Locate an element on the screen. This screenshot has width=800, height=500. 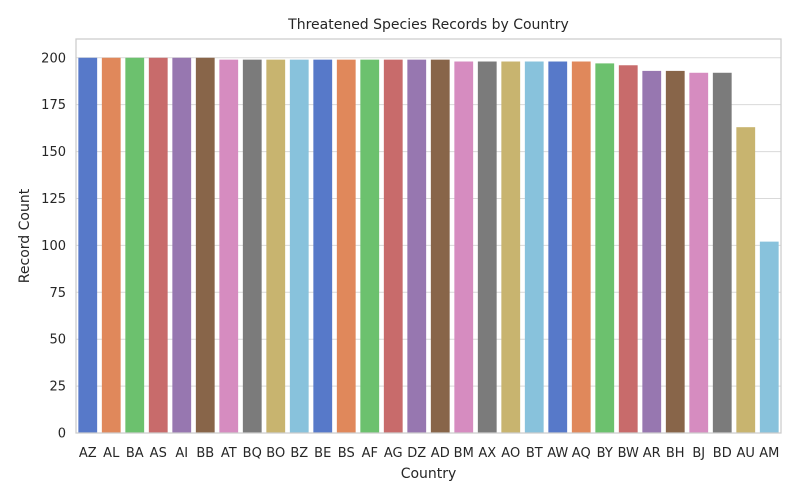
bar-af is located at coordinates (370, 246).